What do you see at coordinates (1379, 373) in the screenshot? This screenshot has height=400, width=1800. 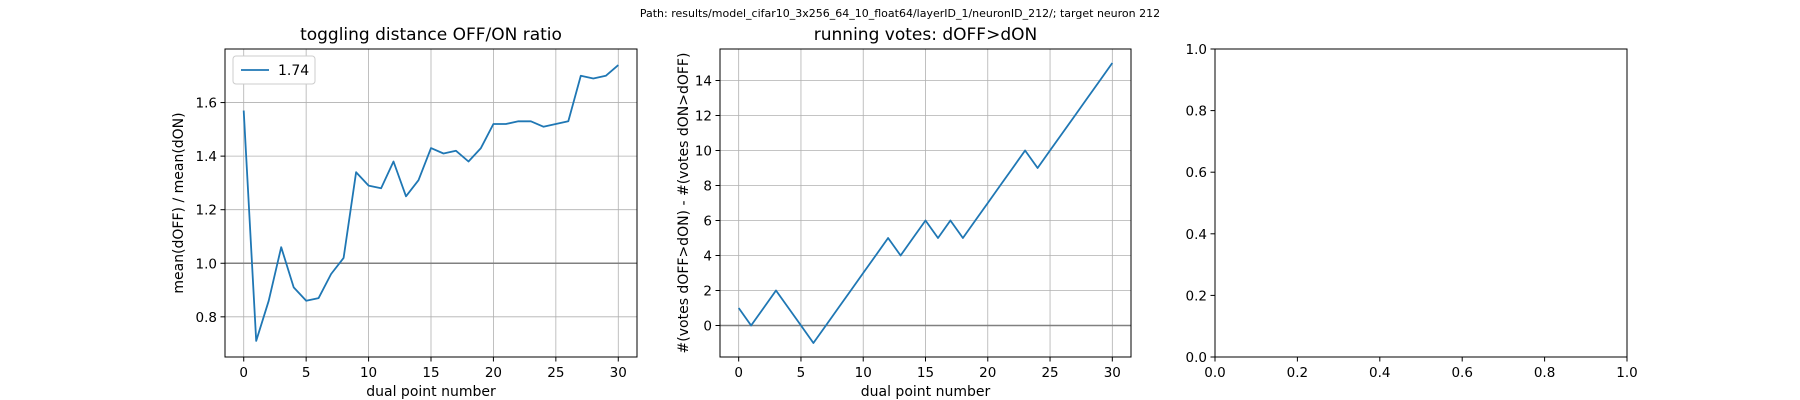 I see `x-tick-label: 0.4` at bounding box center [1379, 373].